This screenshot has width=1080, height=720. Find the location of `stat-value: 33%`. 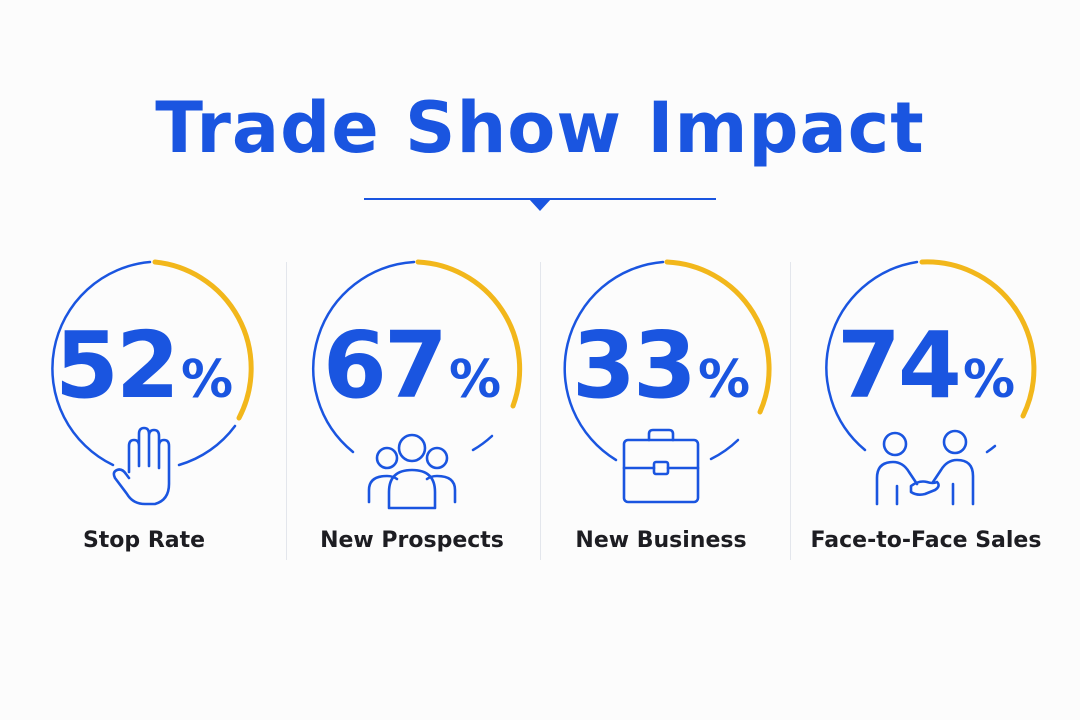

stat-value: 33% is located at coordinates (661, 379).